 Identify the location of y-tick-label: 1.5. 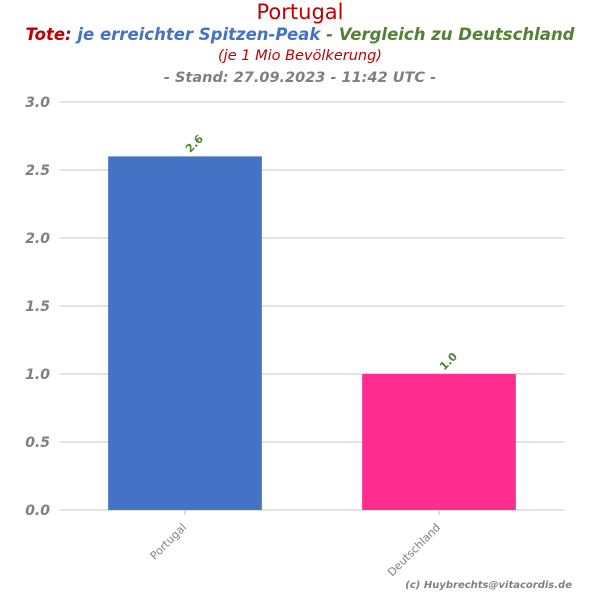
(37, 307).